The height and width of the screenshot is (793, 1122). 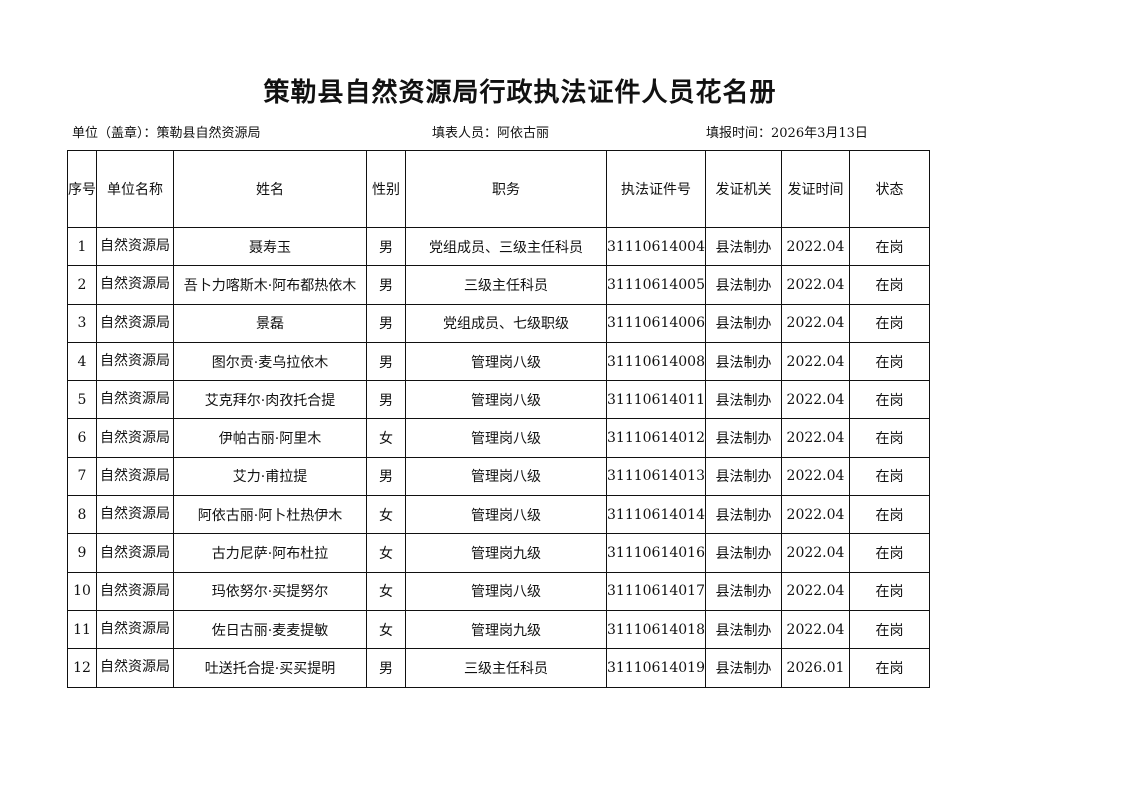 I want to click on cell-index: 3, so click(x=82, y=323).